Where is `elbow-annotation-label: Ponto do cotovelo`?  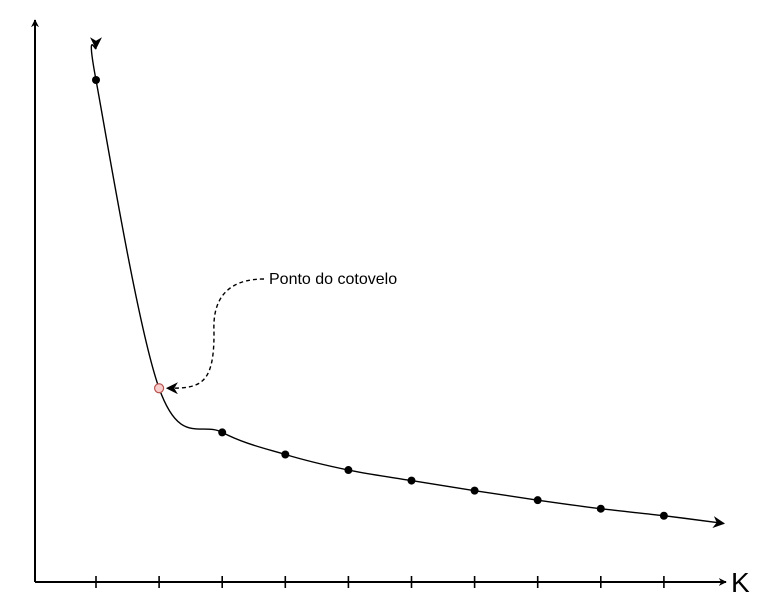 elbow-annotation-label: Ponto do cotovelo is located at coordinates (333, 279).